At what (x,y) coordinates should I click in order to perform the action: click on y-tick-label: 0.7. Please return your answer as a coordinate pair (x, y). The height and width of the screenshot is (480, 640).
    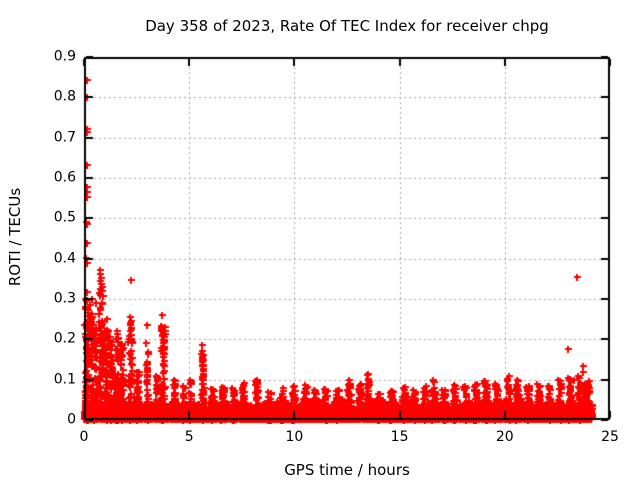
    Looking at the image, I should click on (64, 136).